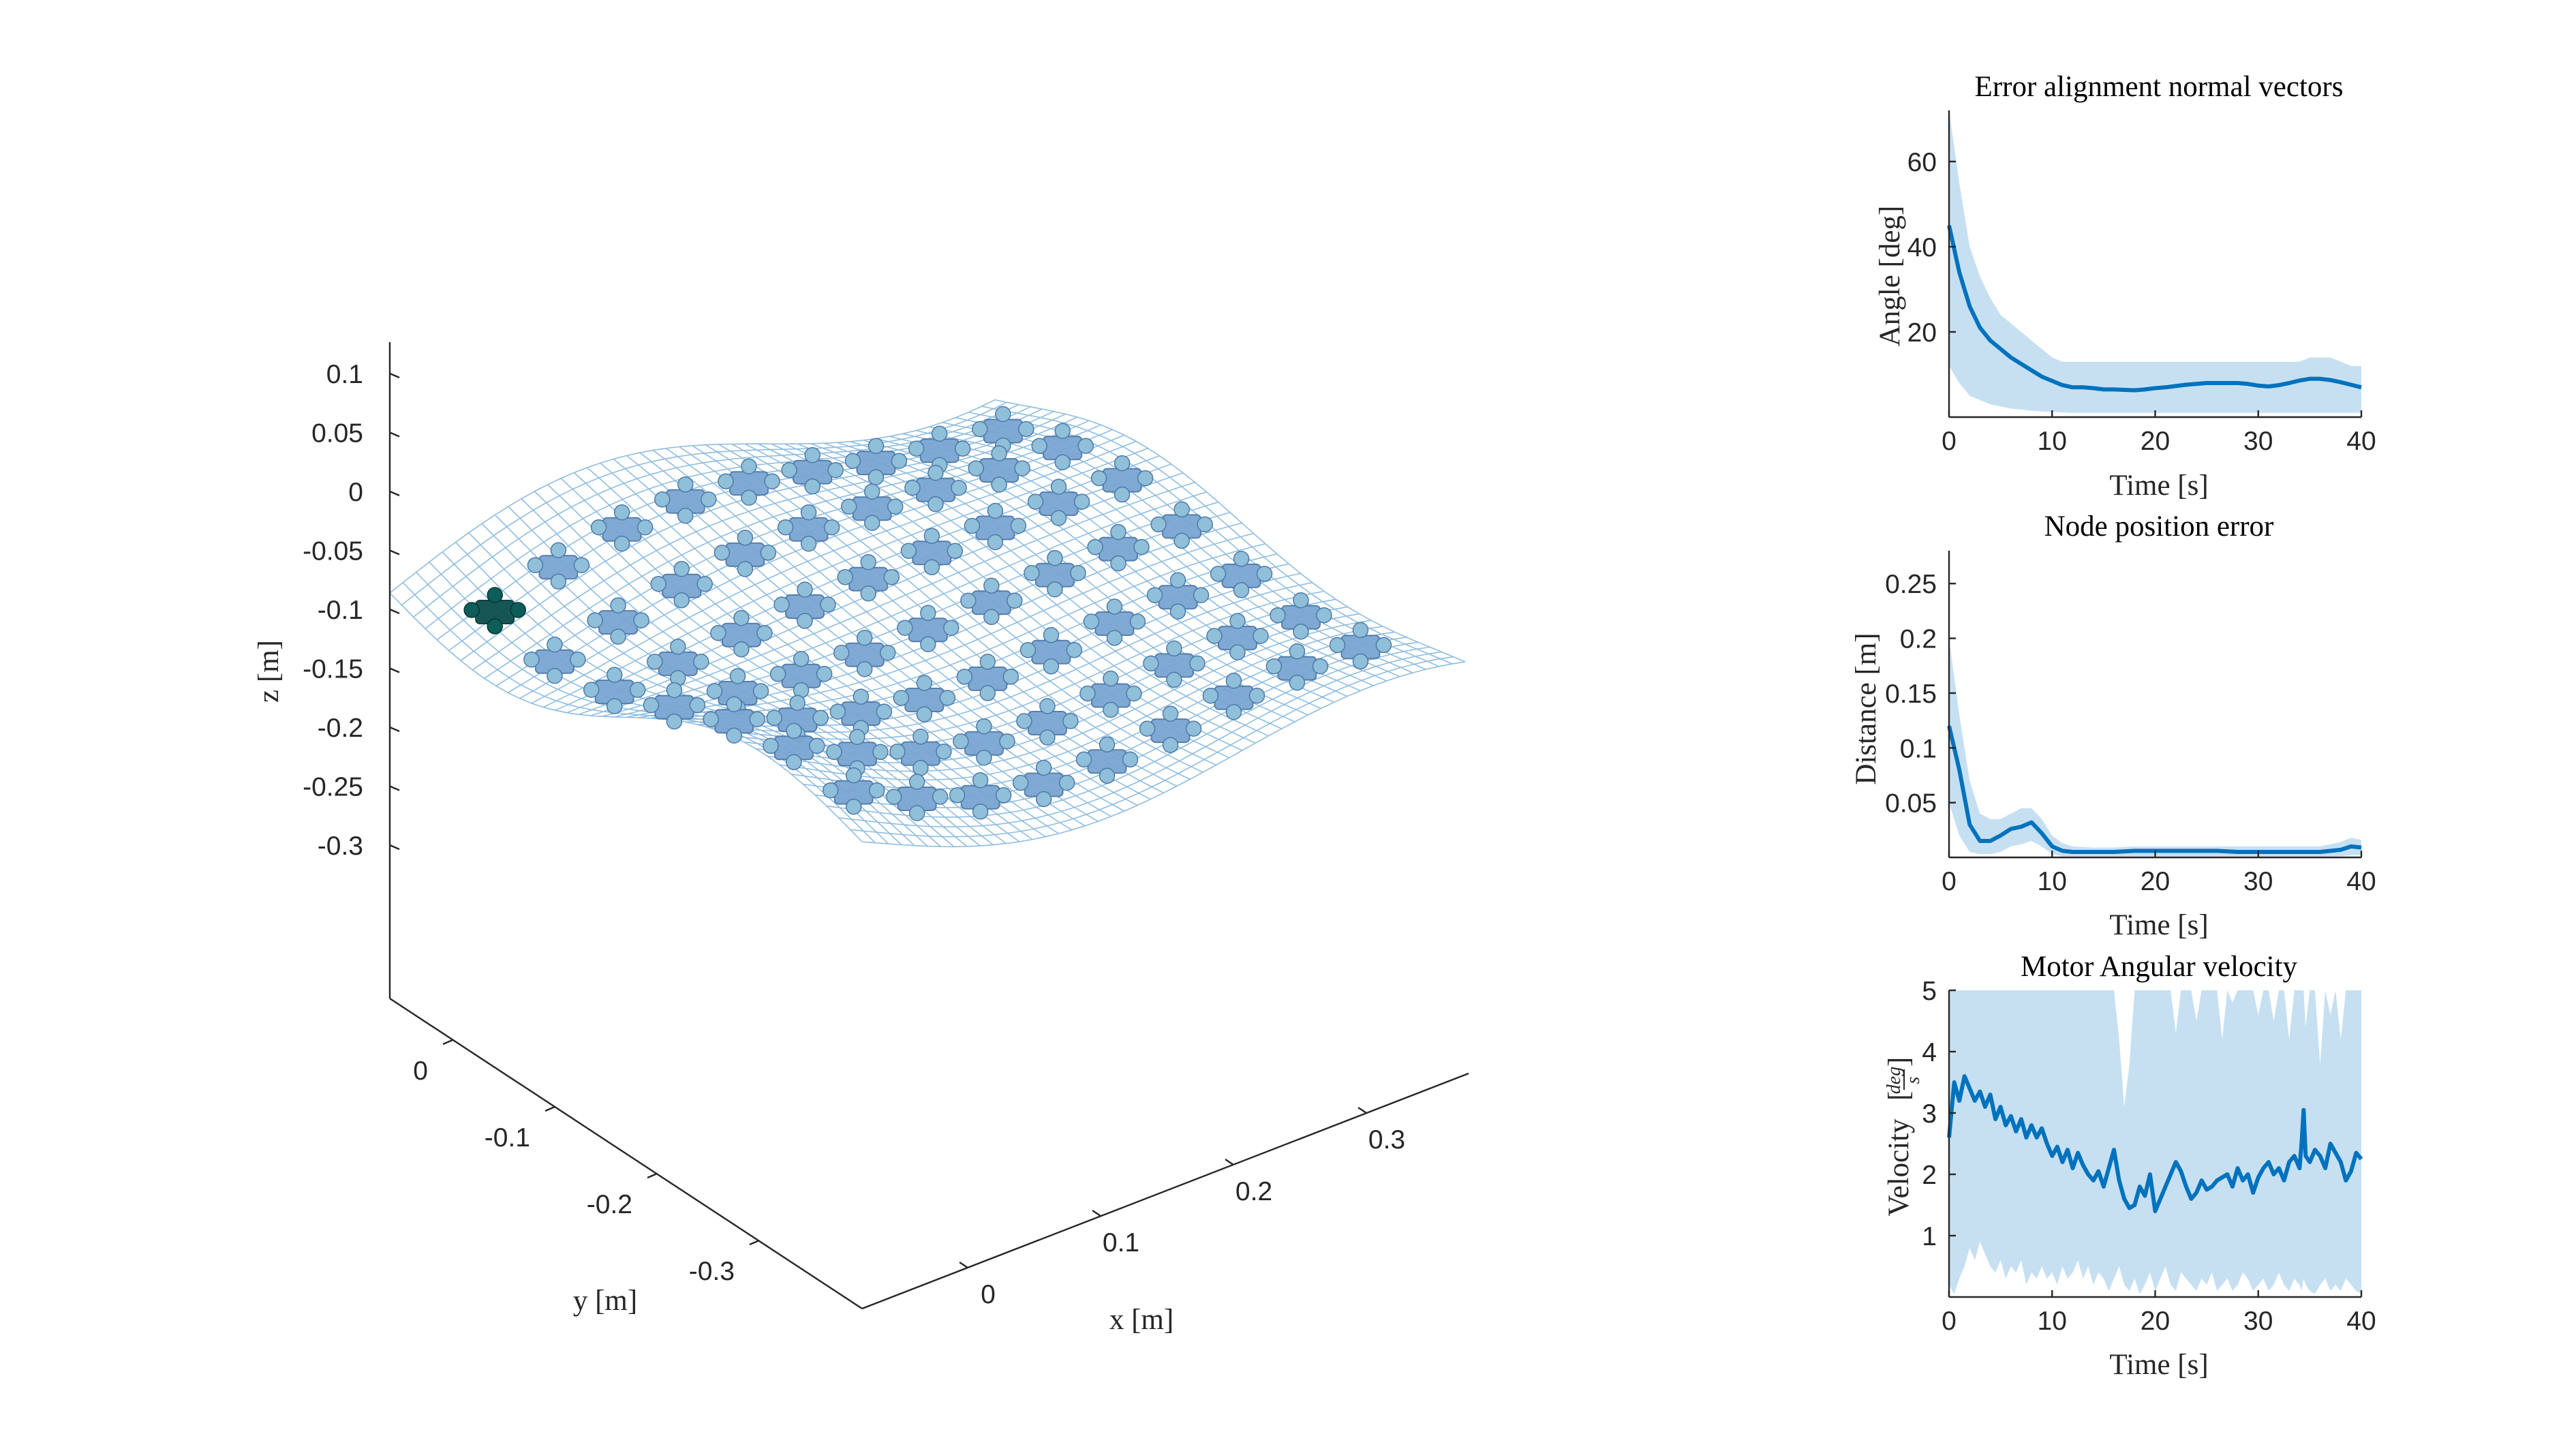 Image resolution: width=2576 pixels, height=1449 pixels. I want to click on x-axis-label: Time [s], so click(2158, 1365).